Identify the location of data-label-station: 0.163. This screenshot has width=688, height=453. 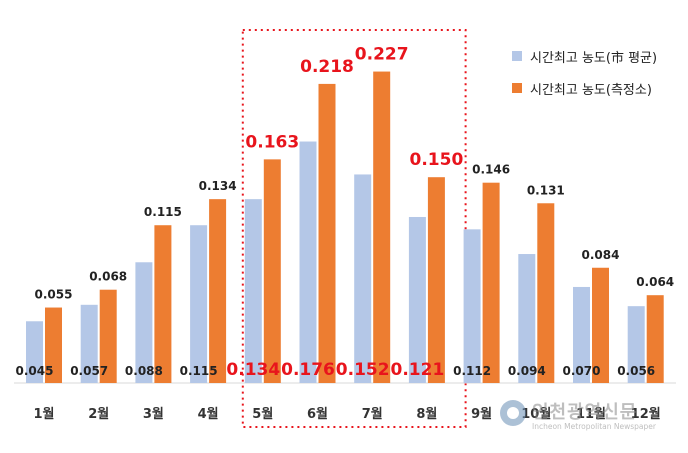
(272, 142).